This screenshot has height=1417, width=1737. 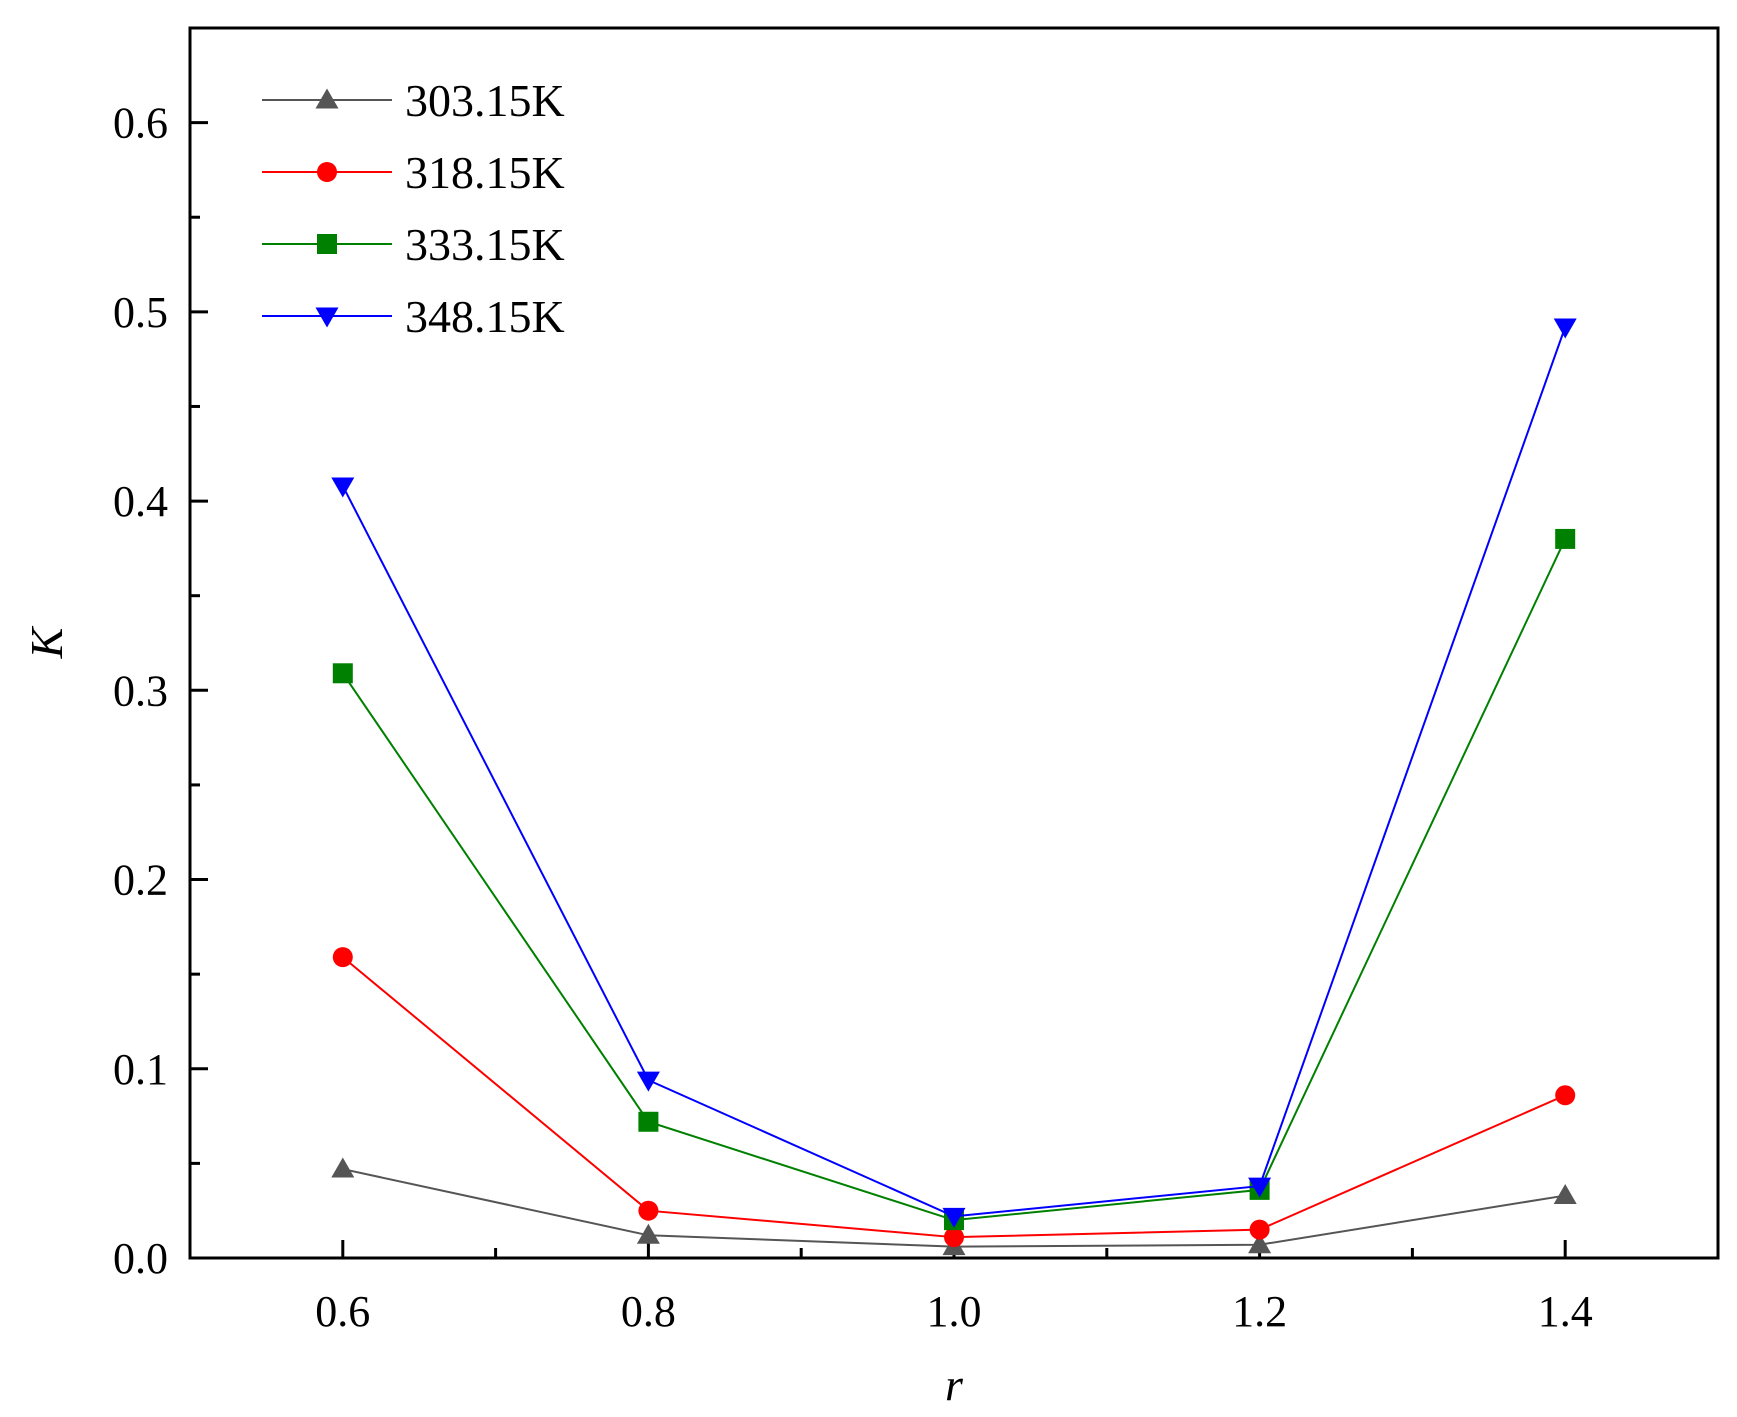 I want to click on legend-entry: 348.15K, so click(x=413, y=316).